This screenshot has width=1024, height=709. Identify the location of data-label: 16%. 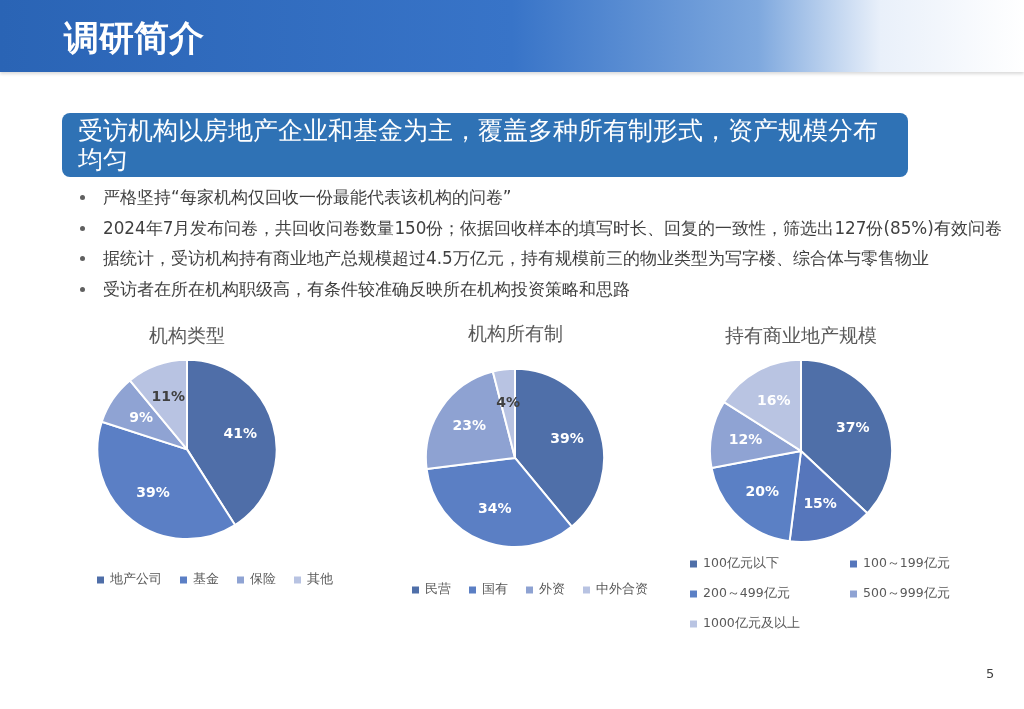
(774, 400).